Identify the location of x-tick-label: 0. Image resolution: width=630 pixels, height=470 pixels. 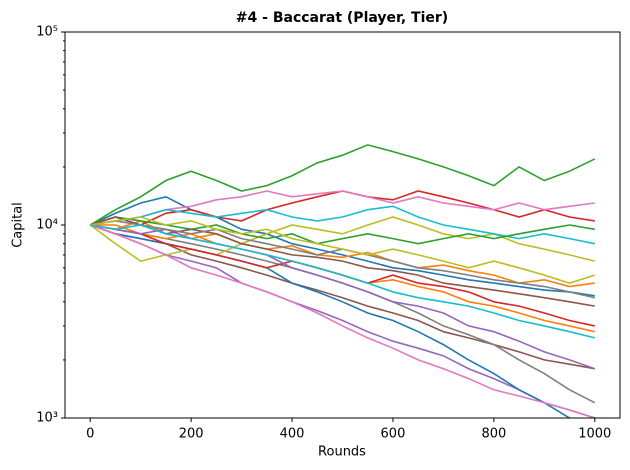
(90, 434).